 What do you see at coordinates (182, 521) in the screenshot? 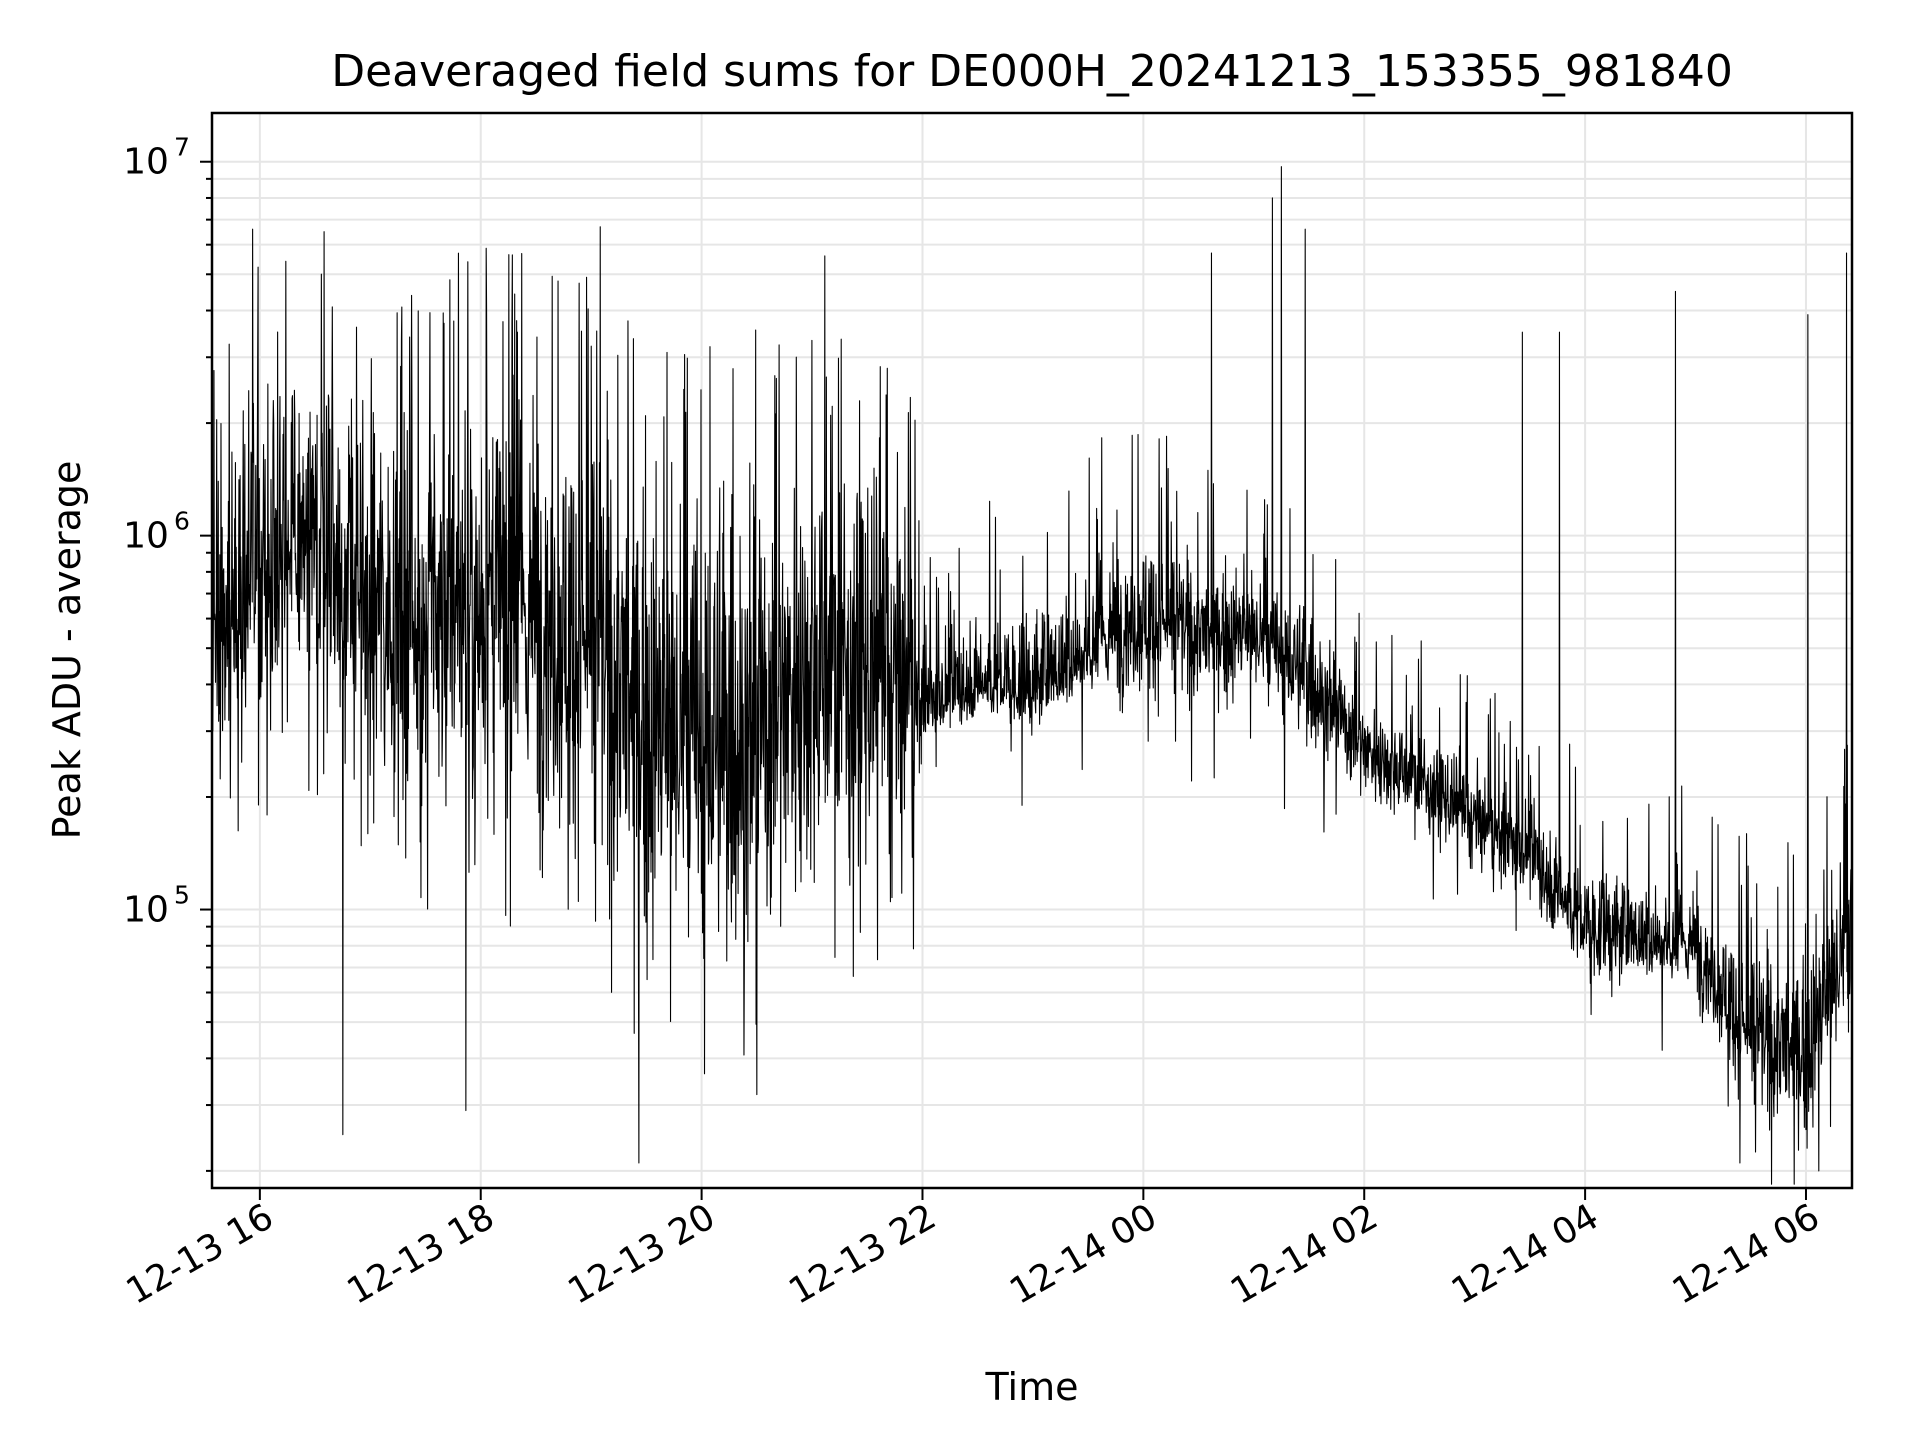
I see `y-tick-label-exponent: 6` at bounding box center [182, 521].